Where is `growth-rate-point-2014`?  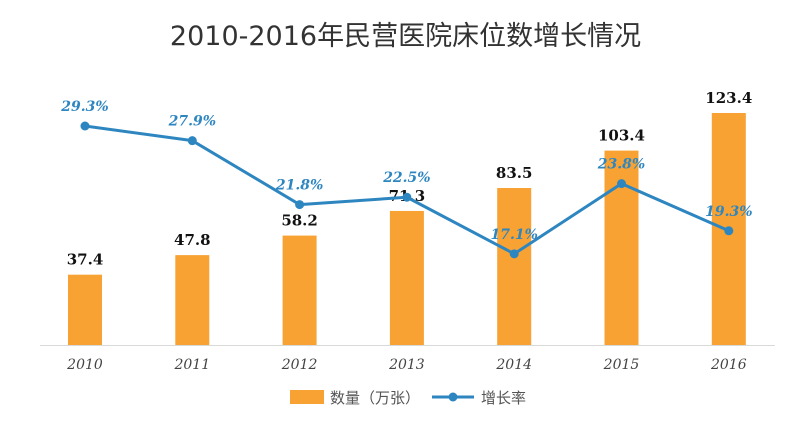
growth-rate-point-2014 is located at coordinates (514, 254).